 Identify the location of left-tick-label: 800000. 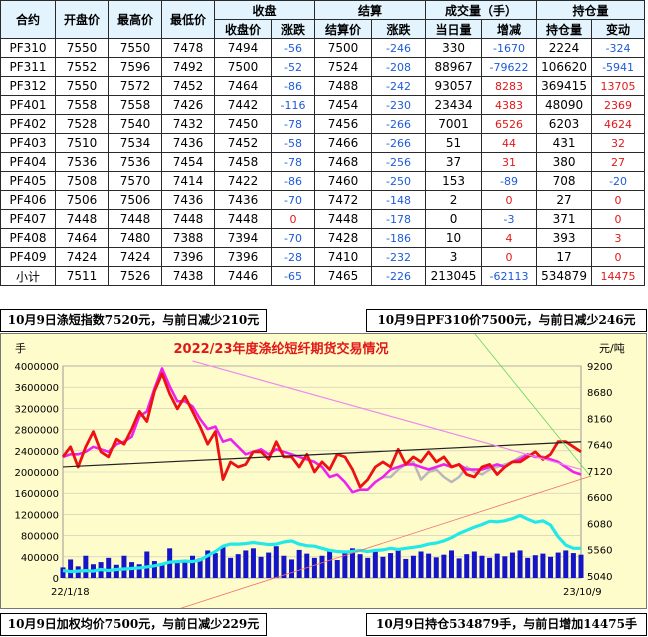
(40, 537).